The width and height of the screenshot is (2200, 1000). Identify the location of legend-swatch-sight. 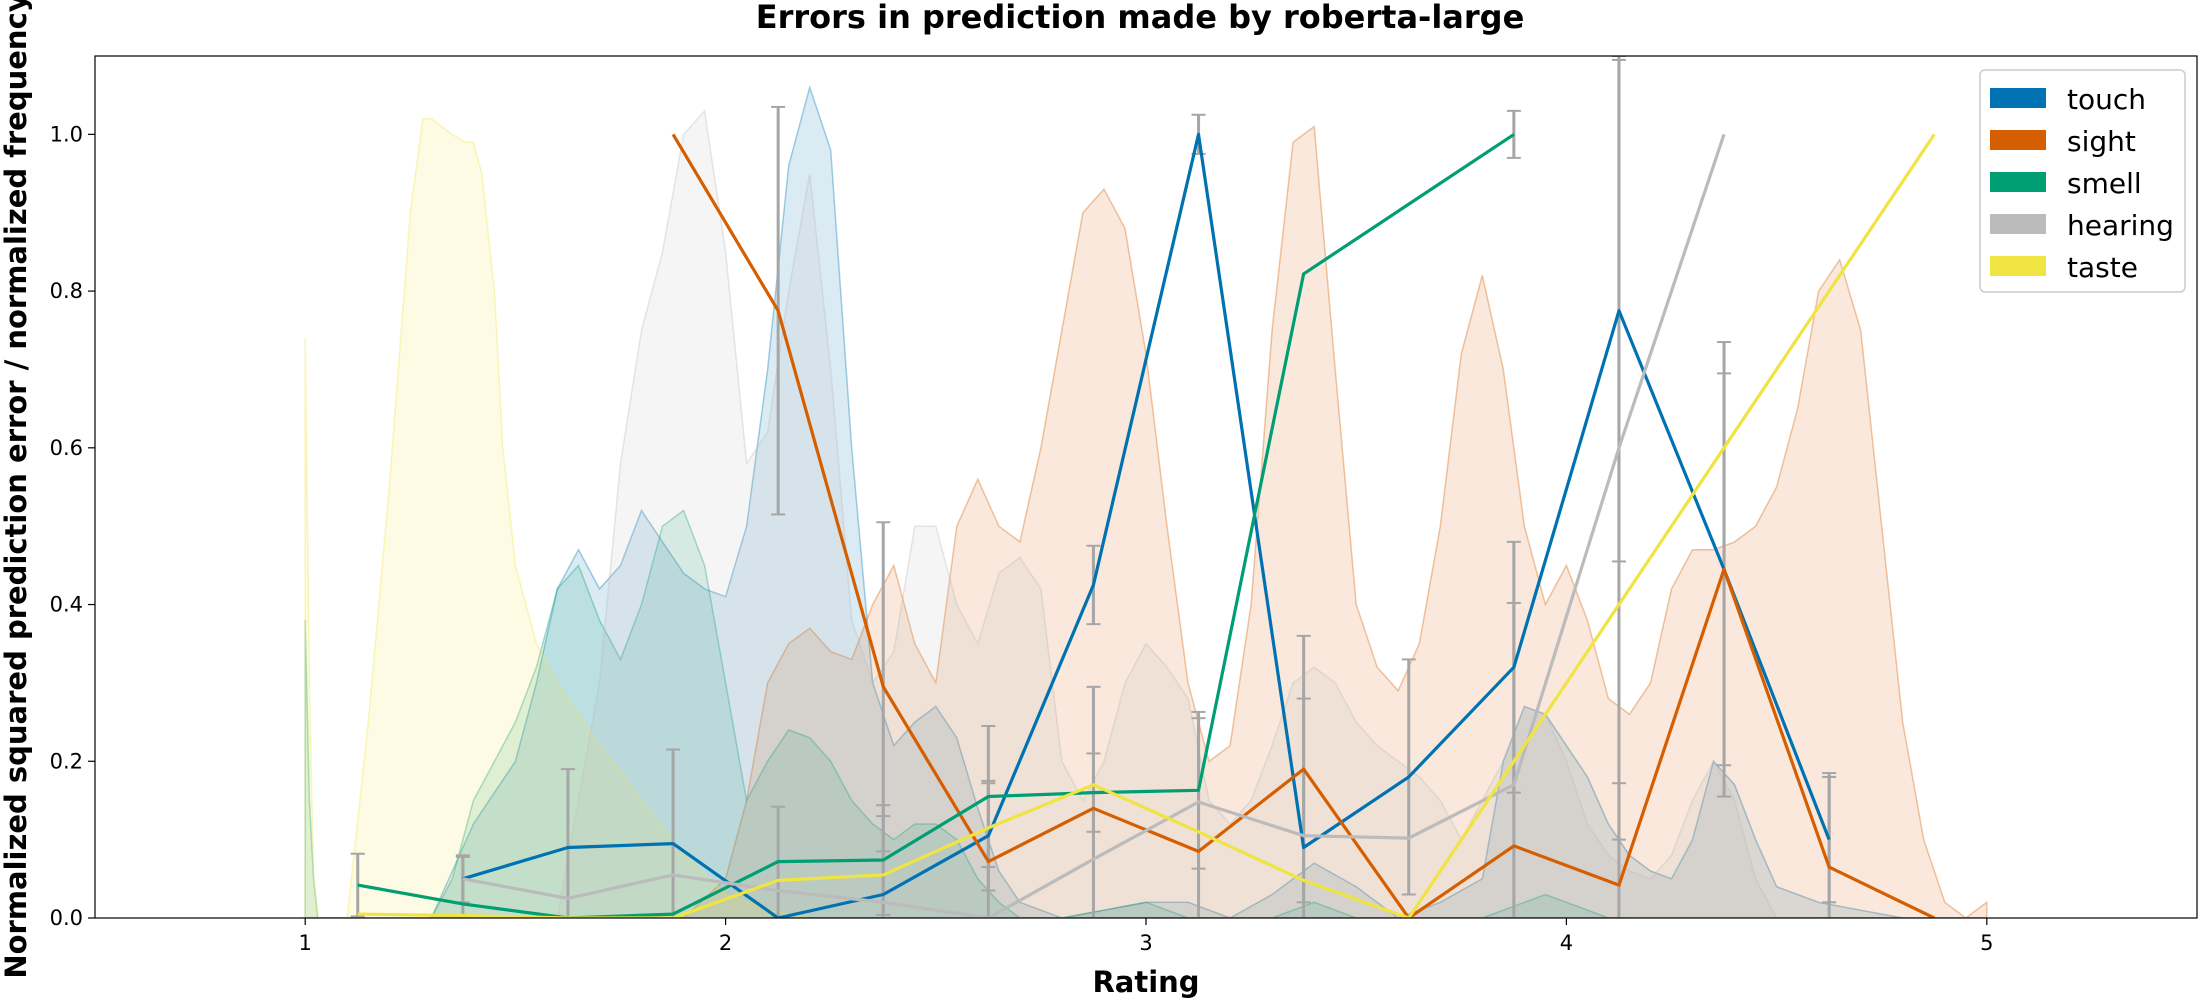
(2018, 140).